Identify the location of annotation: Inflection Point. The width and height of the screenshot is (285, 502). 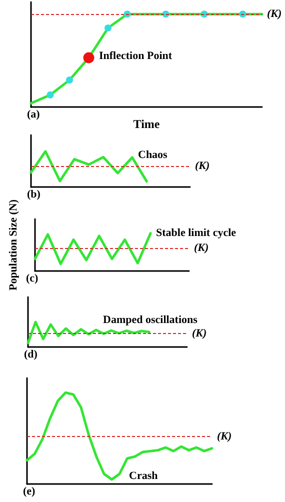
(135, 56).